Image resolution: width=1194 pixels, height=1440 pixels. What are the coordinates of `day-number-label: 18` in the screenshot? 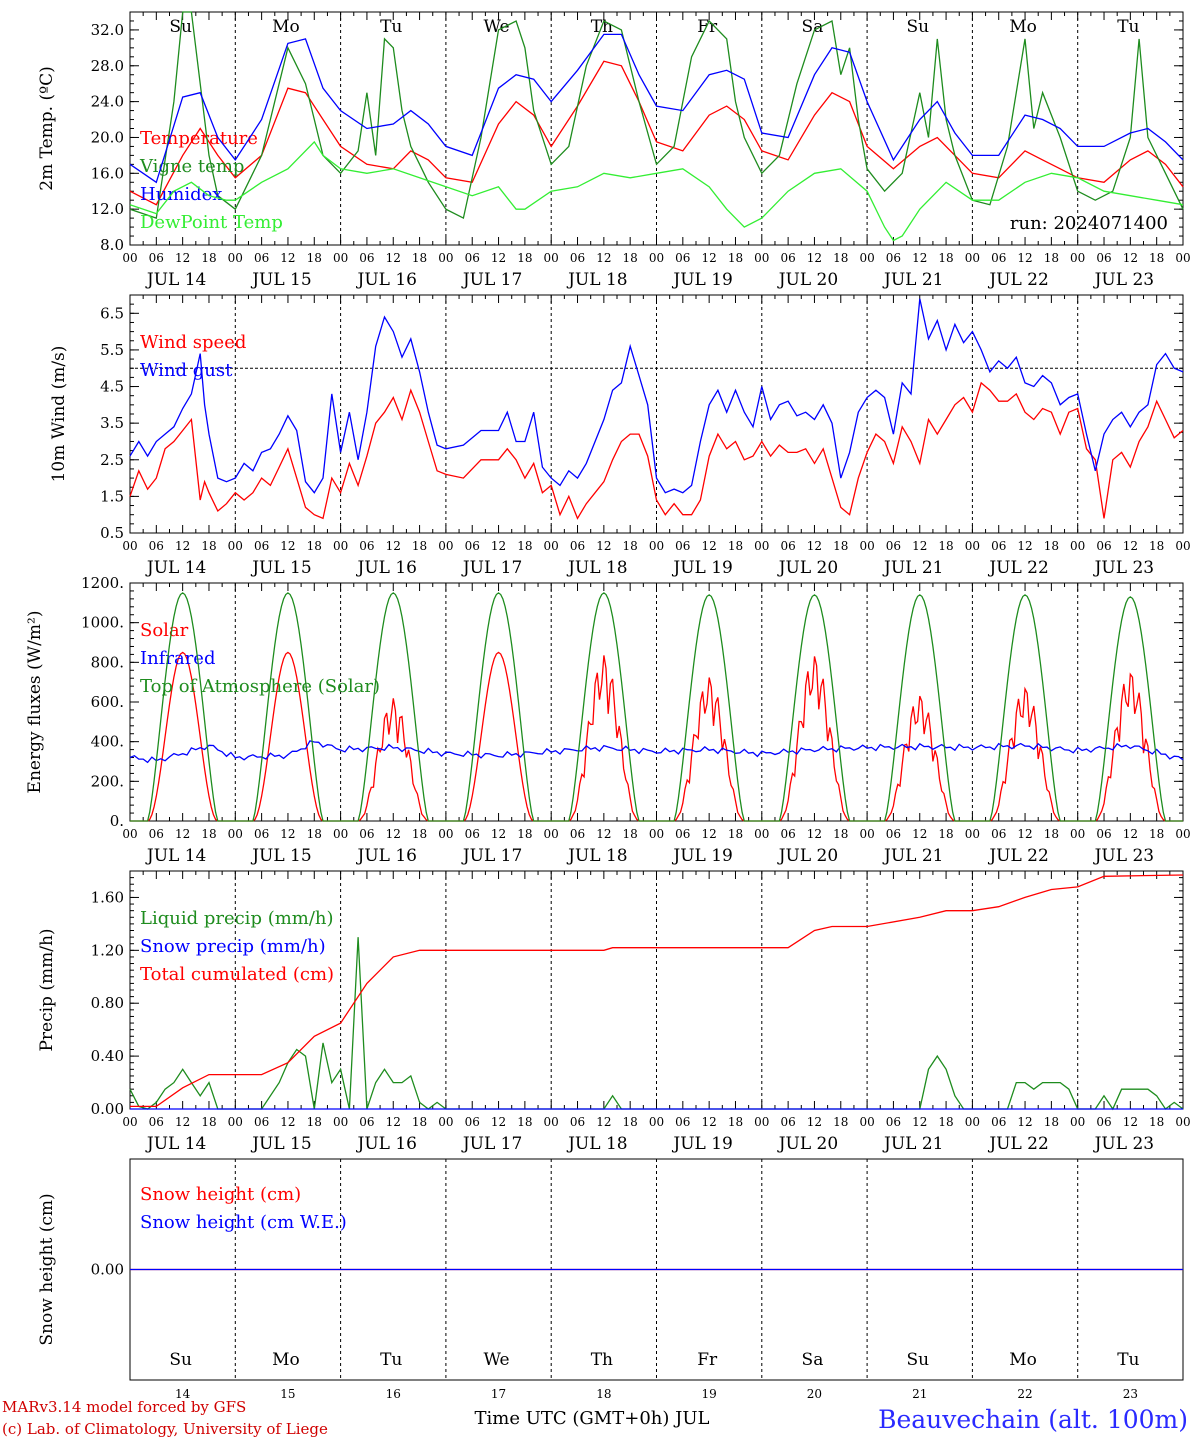 It's located at (603, 1394).